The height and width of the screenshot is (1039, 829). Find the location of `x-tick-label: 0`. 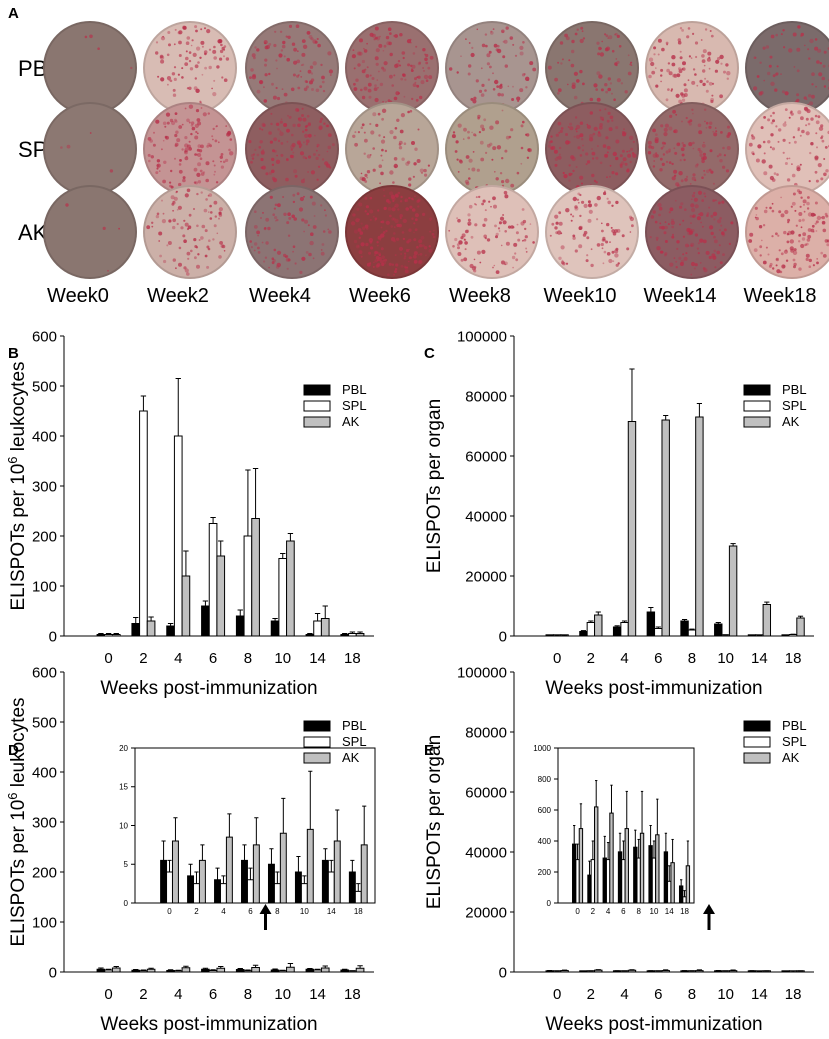

x-tick-label: 0 is located at coordinates (557, 658).